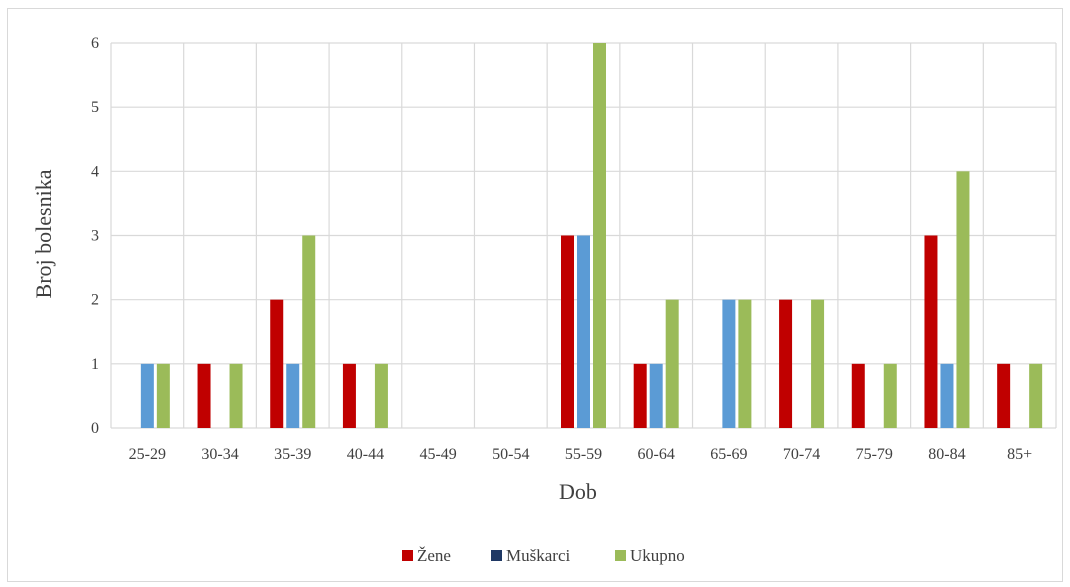  Describe the element at coordinates (538, 555) in the screenshot. I see `legend-label: Muškarci` at that location.